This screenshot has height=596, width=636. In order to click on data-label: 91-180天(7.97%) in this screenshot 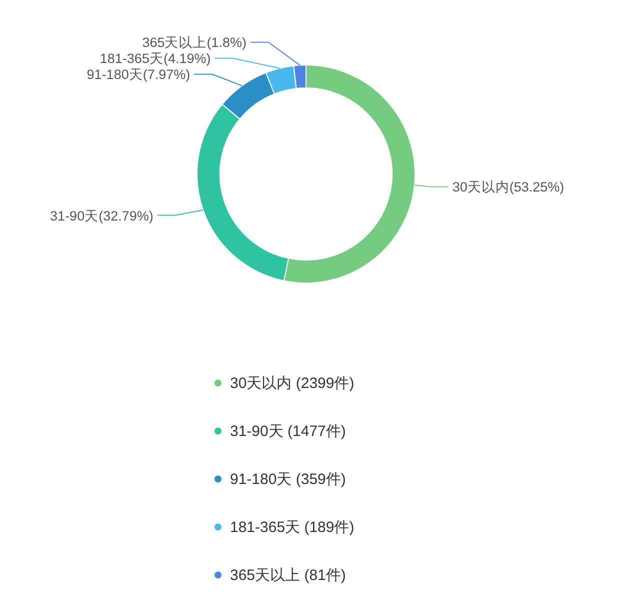, I will do `click(138, 74)`.